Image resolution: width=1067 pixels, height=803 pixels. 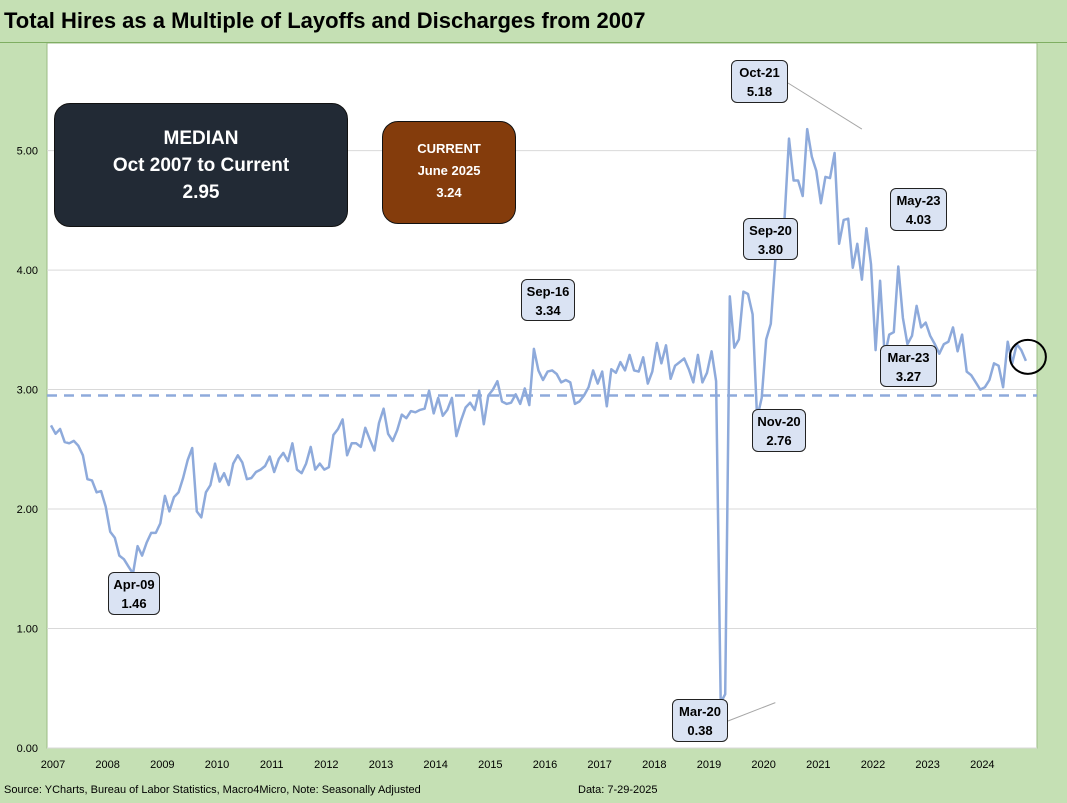 I want to click on current-callout-heading: CURRENT, so click(x=449, y=148).